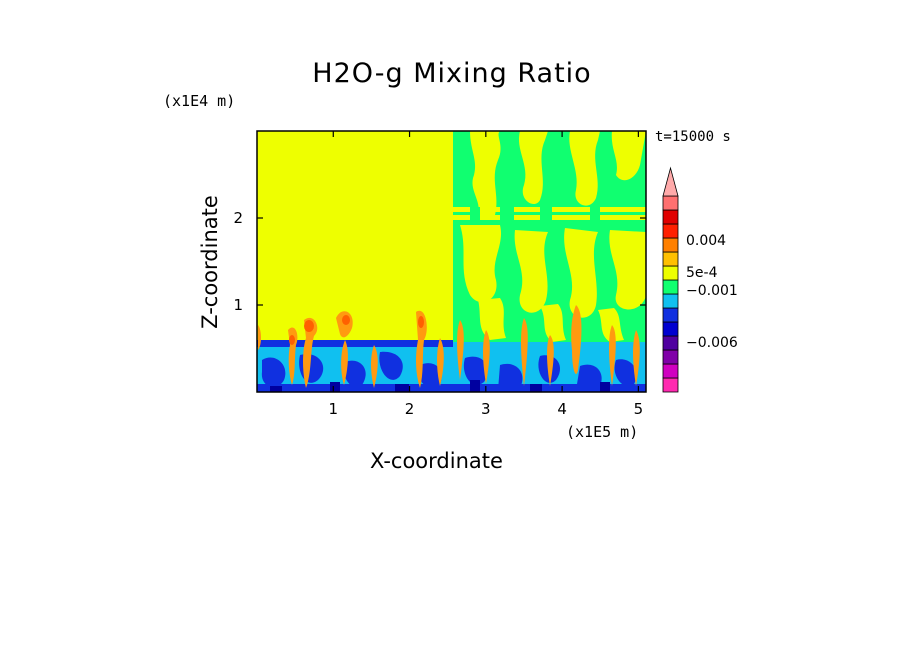 This screenshot has width=904, height=654. I want to click on x-unit-label: (x1E5 m), so click(602, 432).